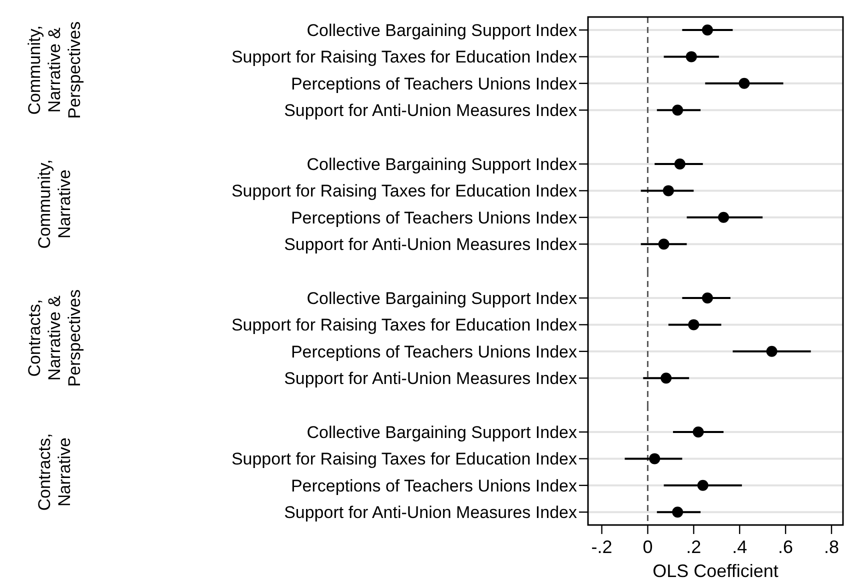 The height and width of the screenshot is (587, 845). What do you see at coordinates (54, 70) in the screenshot?
I see `y-axis-title: Community, Narrative & Perspectives` at bounding box center [54, 70].